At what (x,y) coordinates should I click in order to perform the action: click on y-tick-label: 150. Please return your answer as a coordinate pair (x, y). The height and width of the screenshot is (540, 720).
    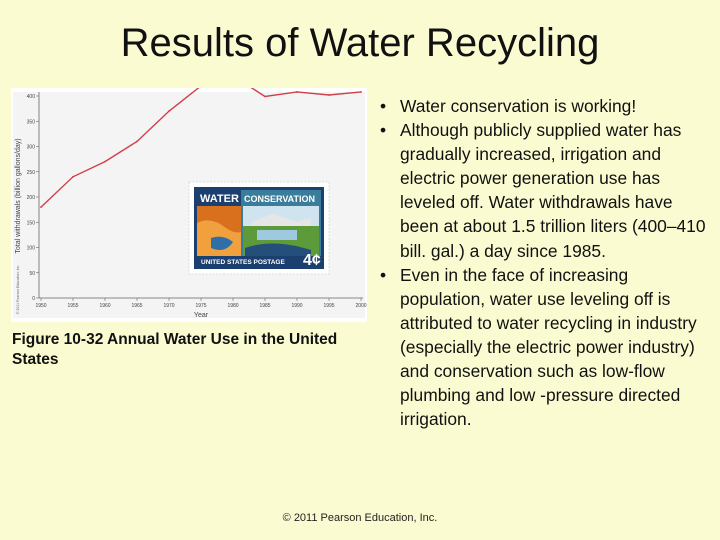
    Looking at the image, I should click on (31, 223).